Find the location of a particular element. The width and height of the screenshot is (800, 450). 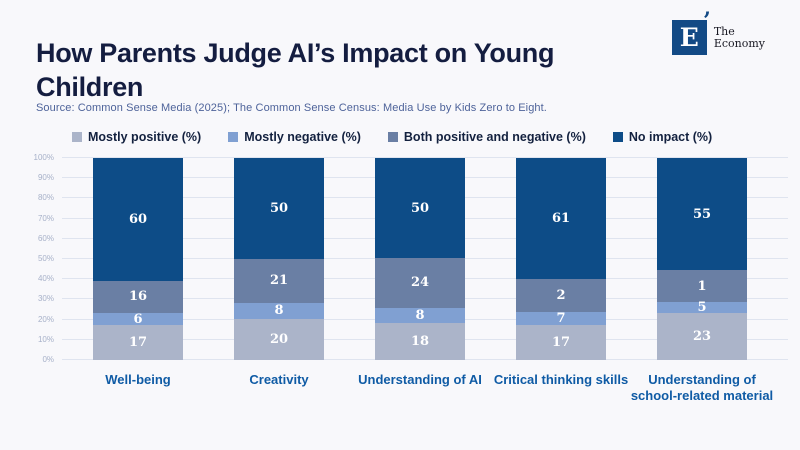

bar-value-label: 1 is located at coordinates (702, 286).